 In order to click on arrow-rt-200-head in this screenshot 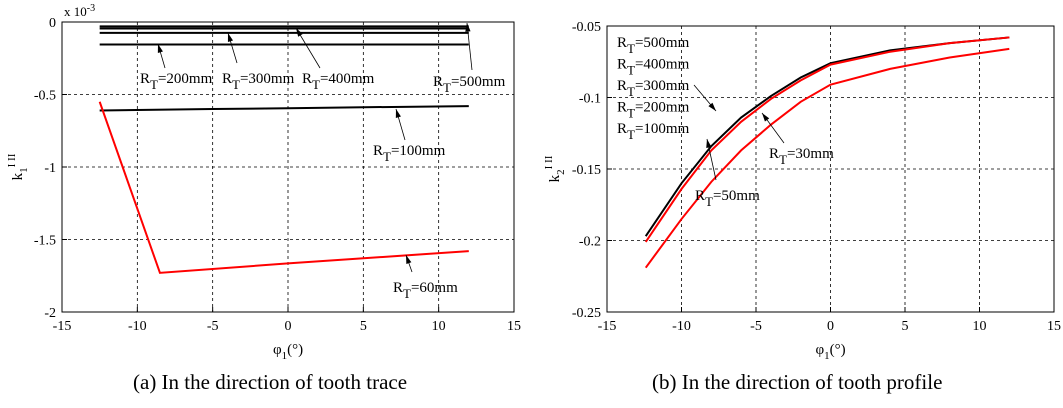, I will do `click(160, 48)`.